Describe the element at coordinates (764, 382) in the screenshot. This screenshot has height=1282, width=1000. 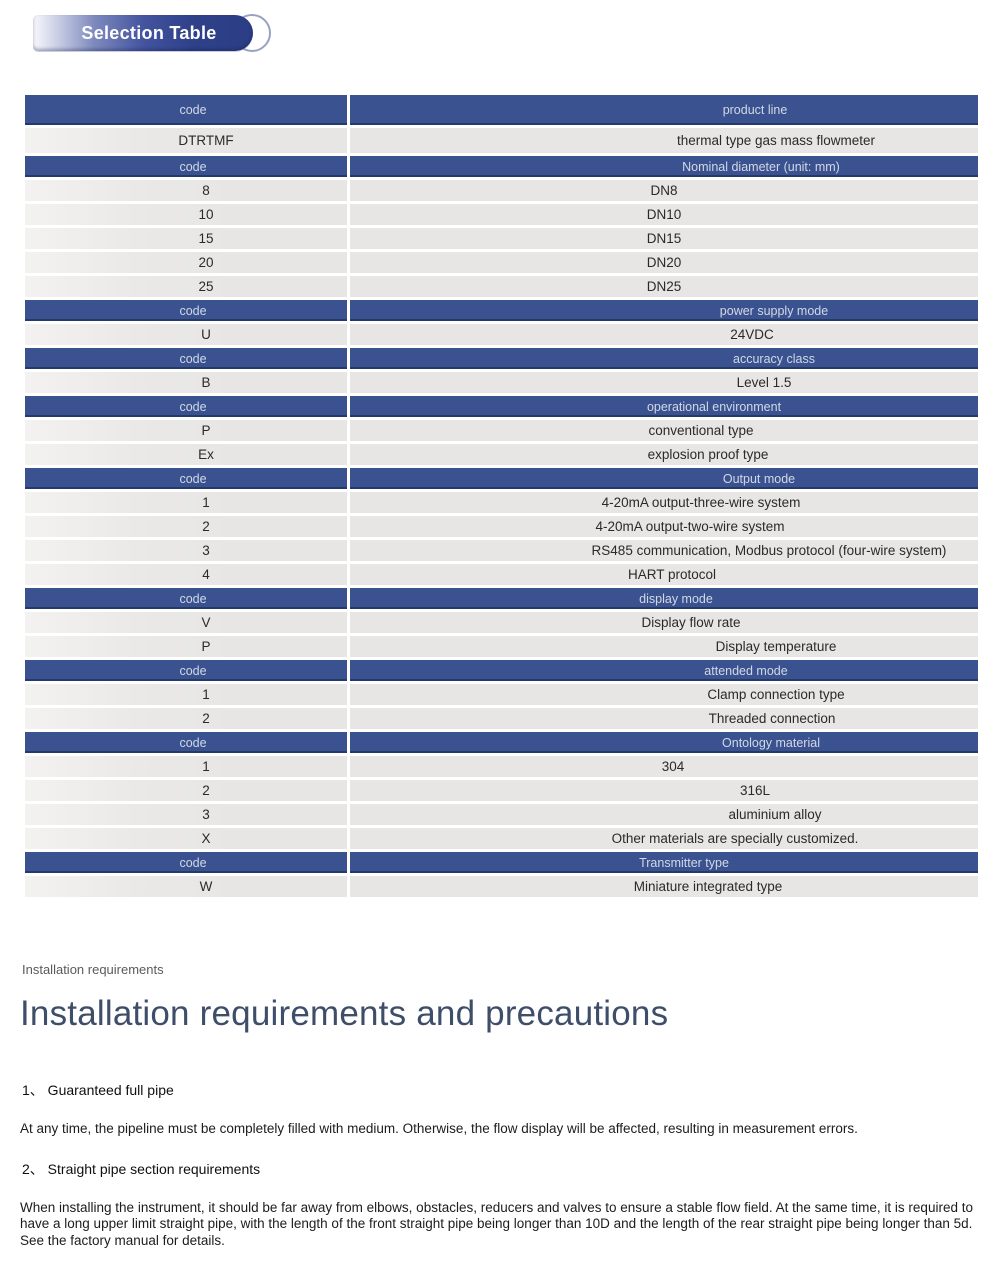
I see `value-cell-text: Level 1.5` at that location.